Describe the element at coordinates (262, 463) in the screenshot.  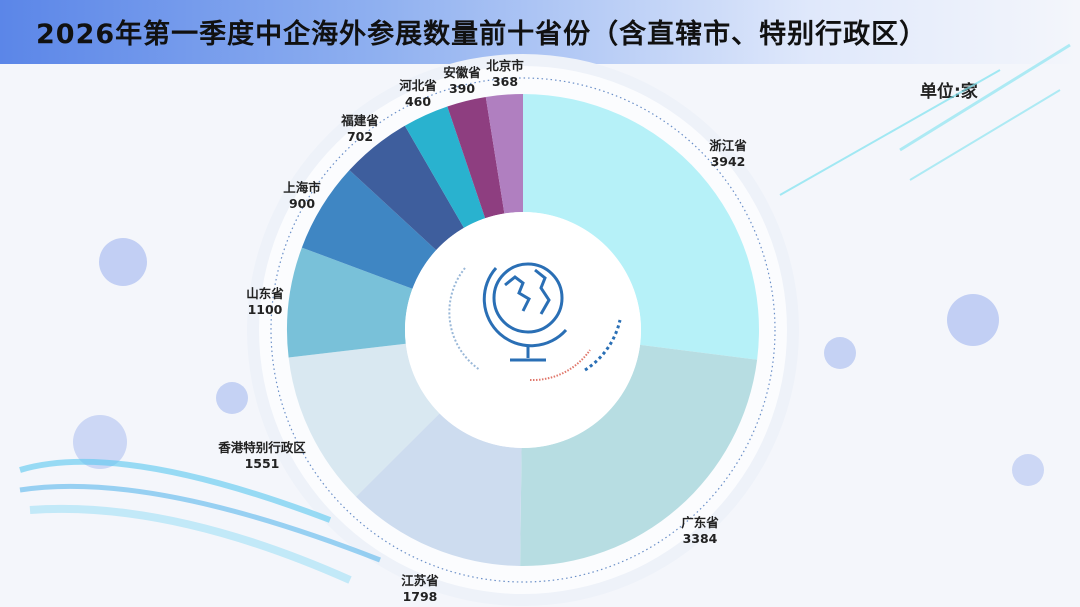
I see `slice-label-value: 1551` at that location.